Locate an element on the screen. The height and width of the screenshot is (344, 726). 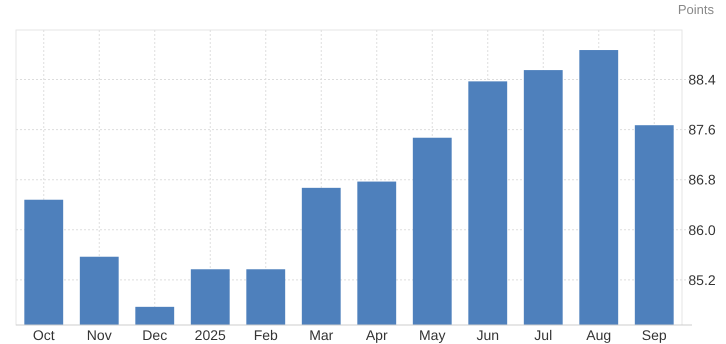
x-tick-label: Feb is located at coordinates (266, 335).